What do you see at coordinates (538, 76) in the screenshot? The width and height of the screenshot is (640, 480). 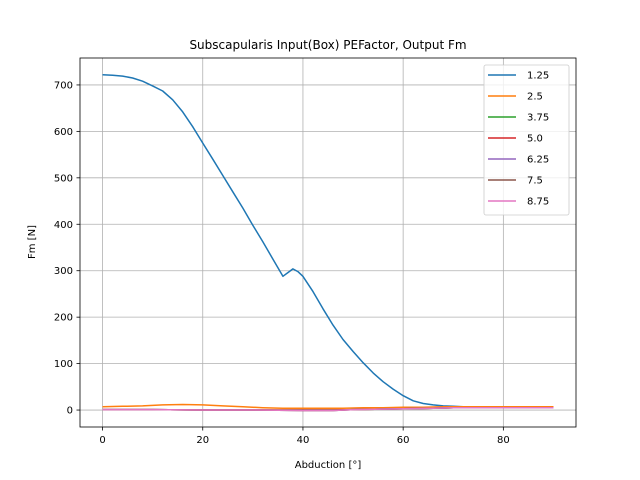 I see `legend-entry-label: 1.25` at bounding box center [538, 76].